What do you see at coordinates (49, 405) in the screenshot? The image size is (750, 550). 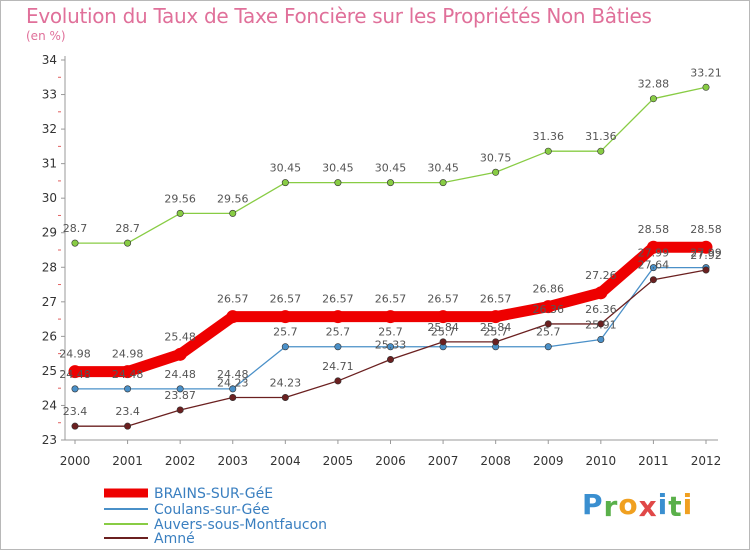 I see `y-tick-label: 24` at bounding box center [49, 405].